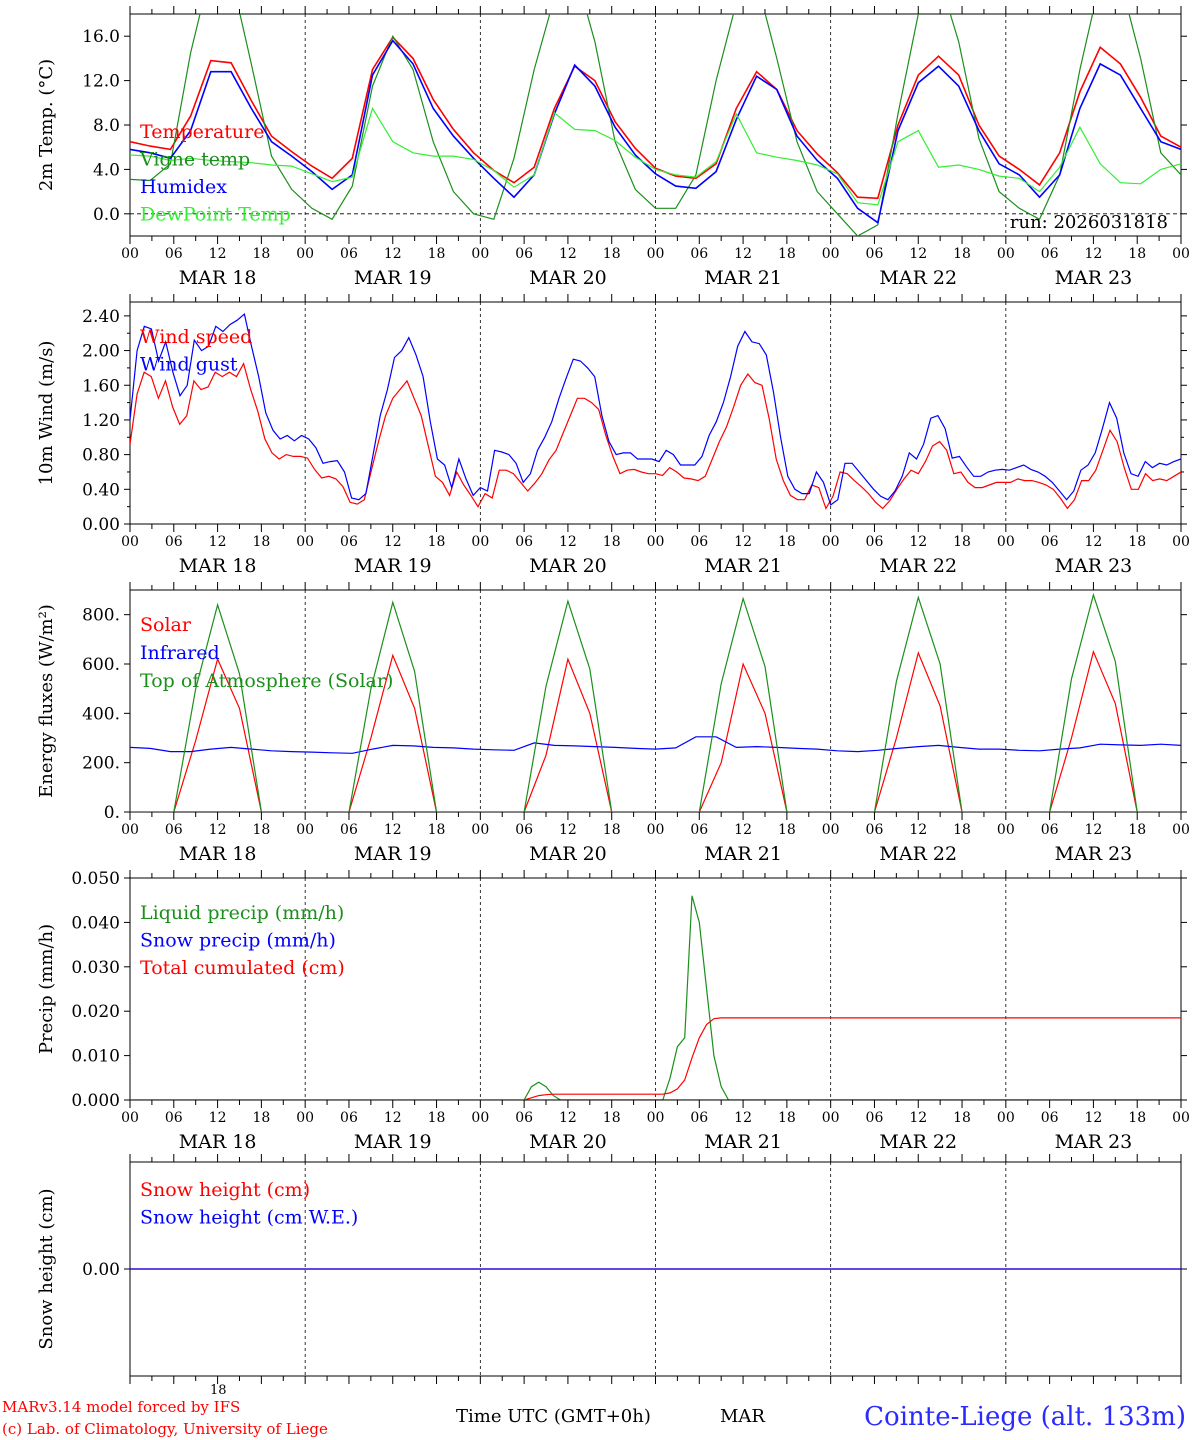  I want to click on y-tick-label: 2.40, so click(101, 317).